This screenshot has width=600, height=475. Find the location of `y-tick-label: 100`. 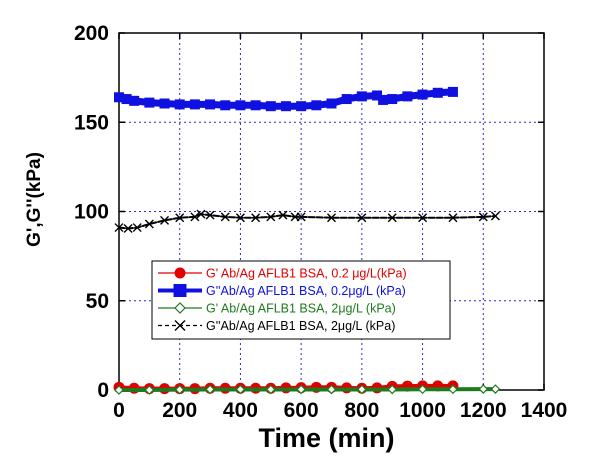

y-tick-label: 100 is located at coordinates (91, 212).